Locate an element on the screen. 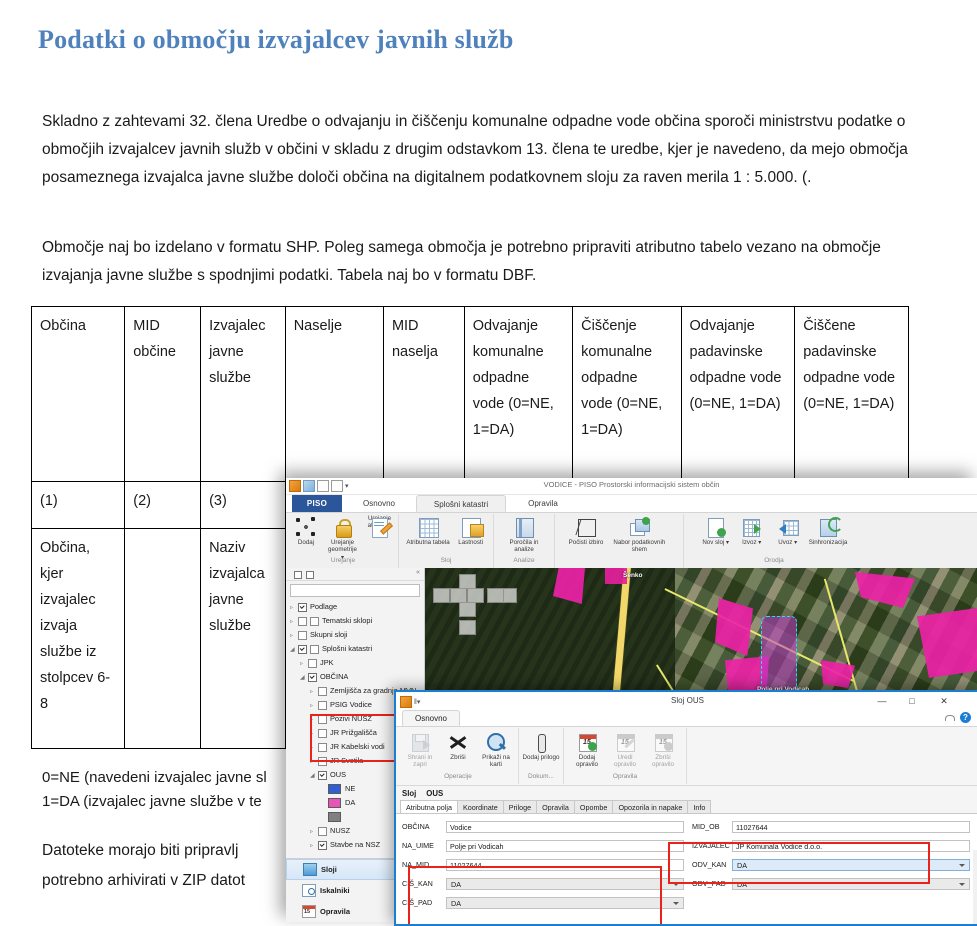 This screenshot has width=977, height=926. tree-item-jpk: ▹ JPK is located at coordinates (355, 663).